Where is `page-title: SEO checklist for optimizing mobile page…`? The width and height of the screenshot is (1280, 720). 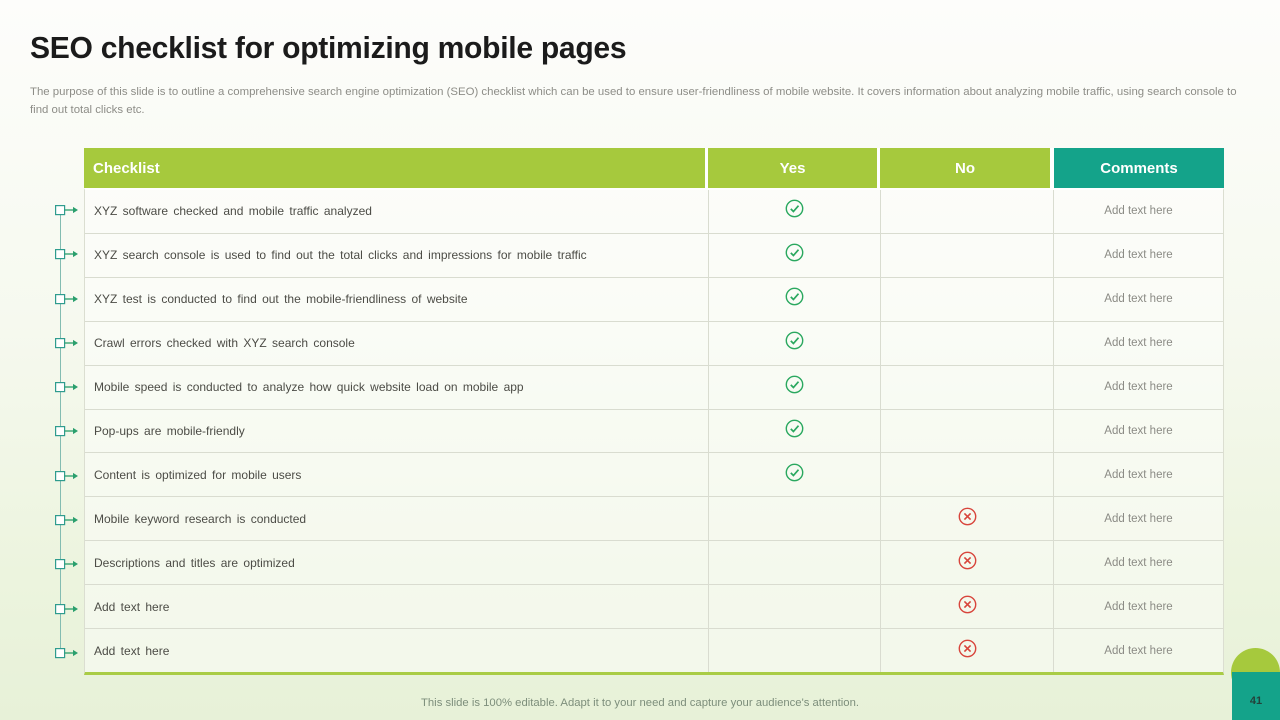 page-title: SEO checklist for optimizing mobile page… is located at coordinates (328, 47).